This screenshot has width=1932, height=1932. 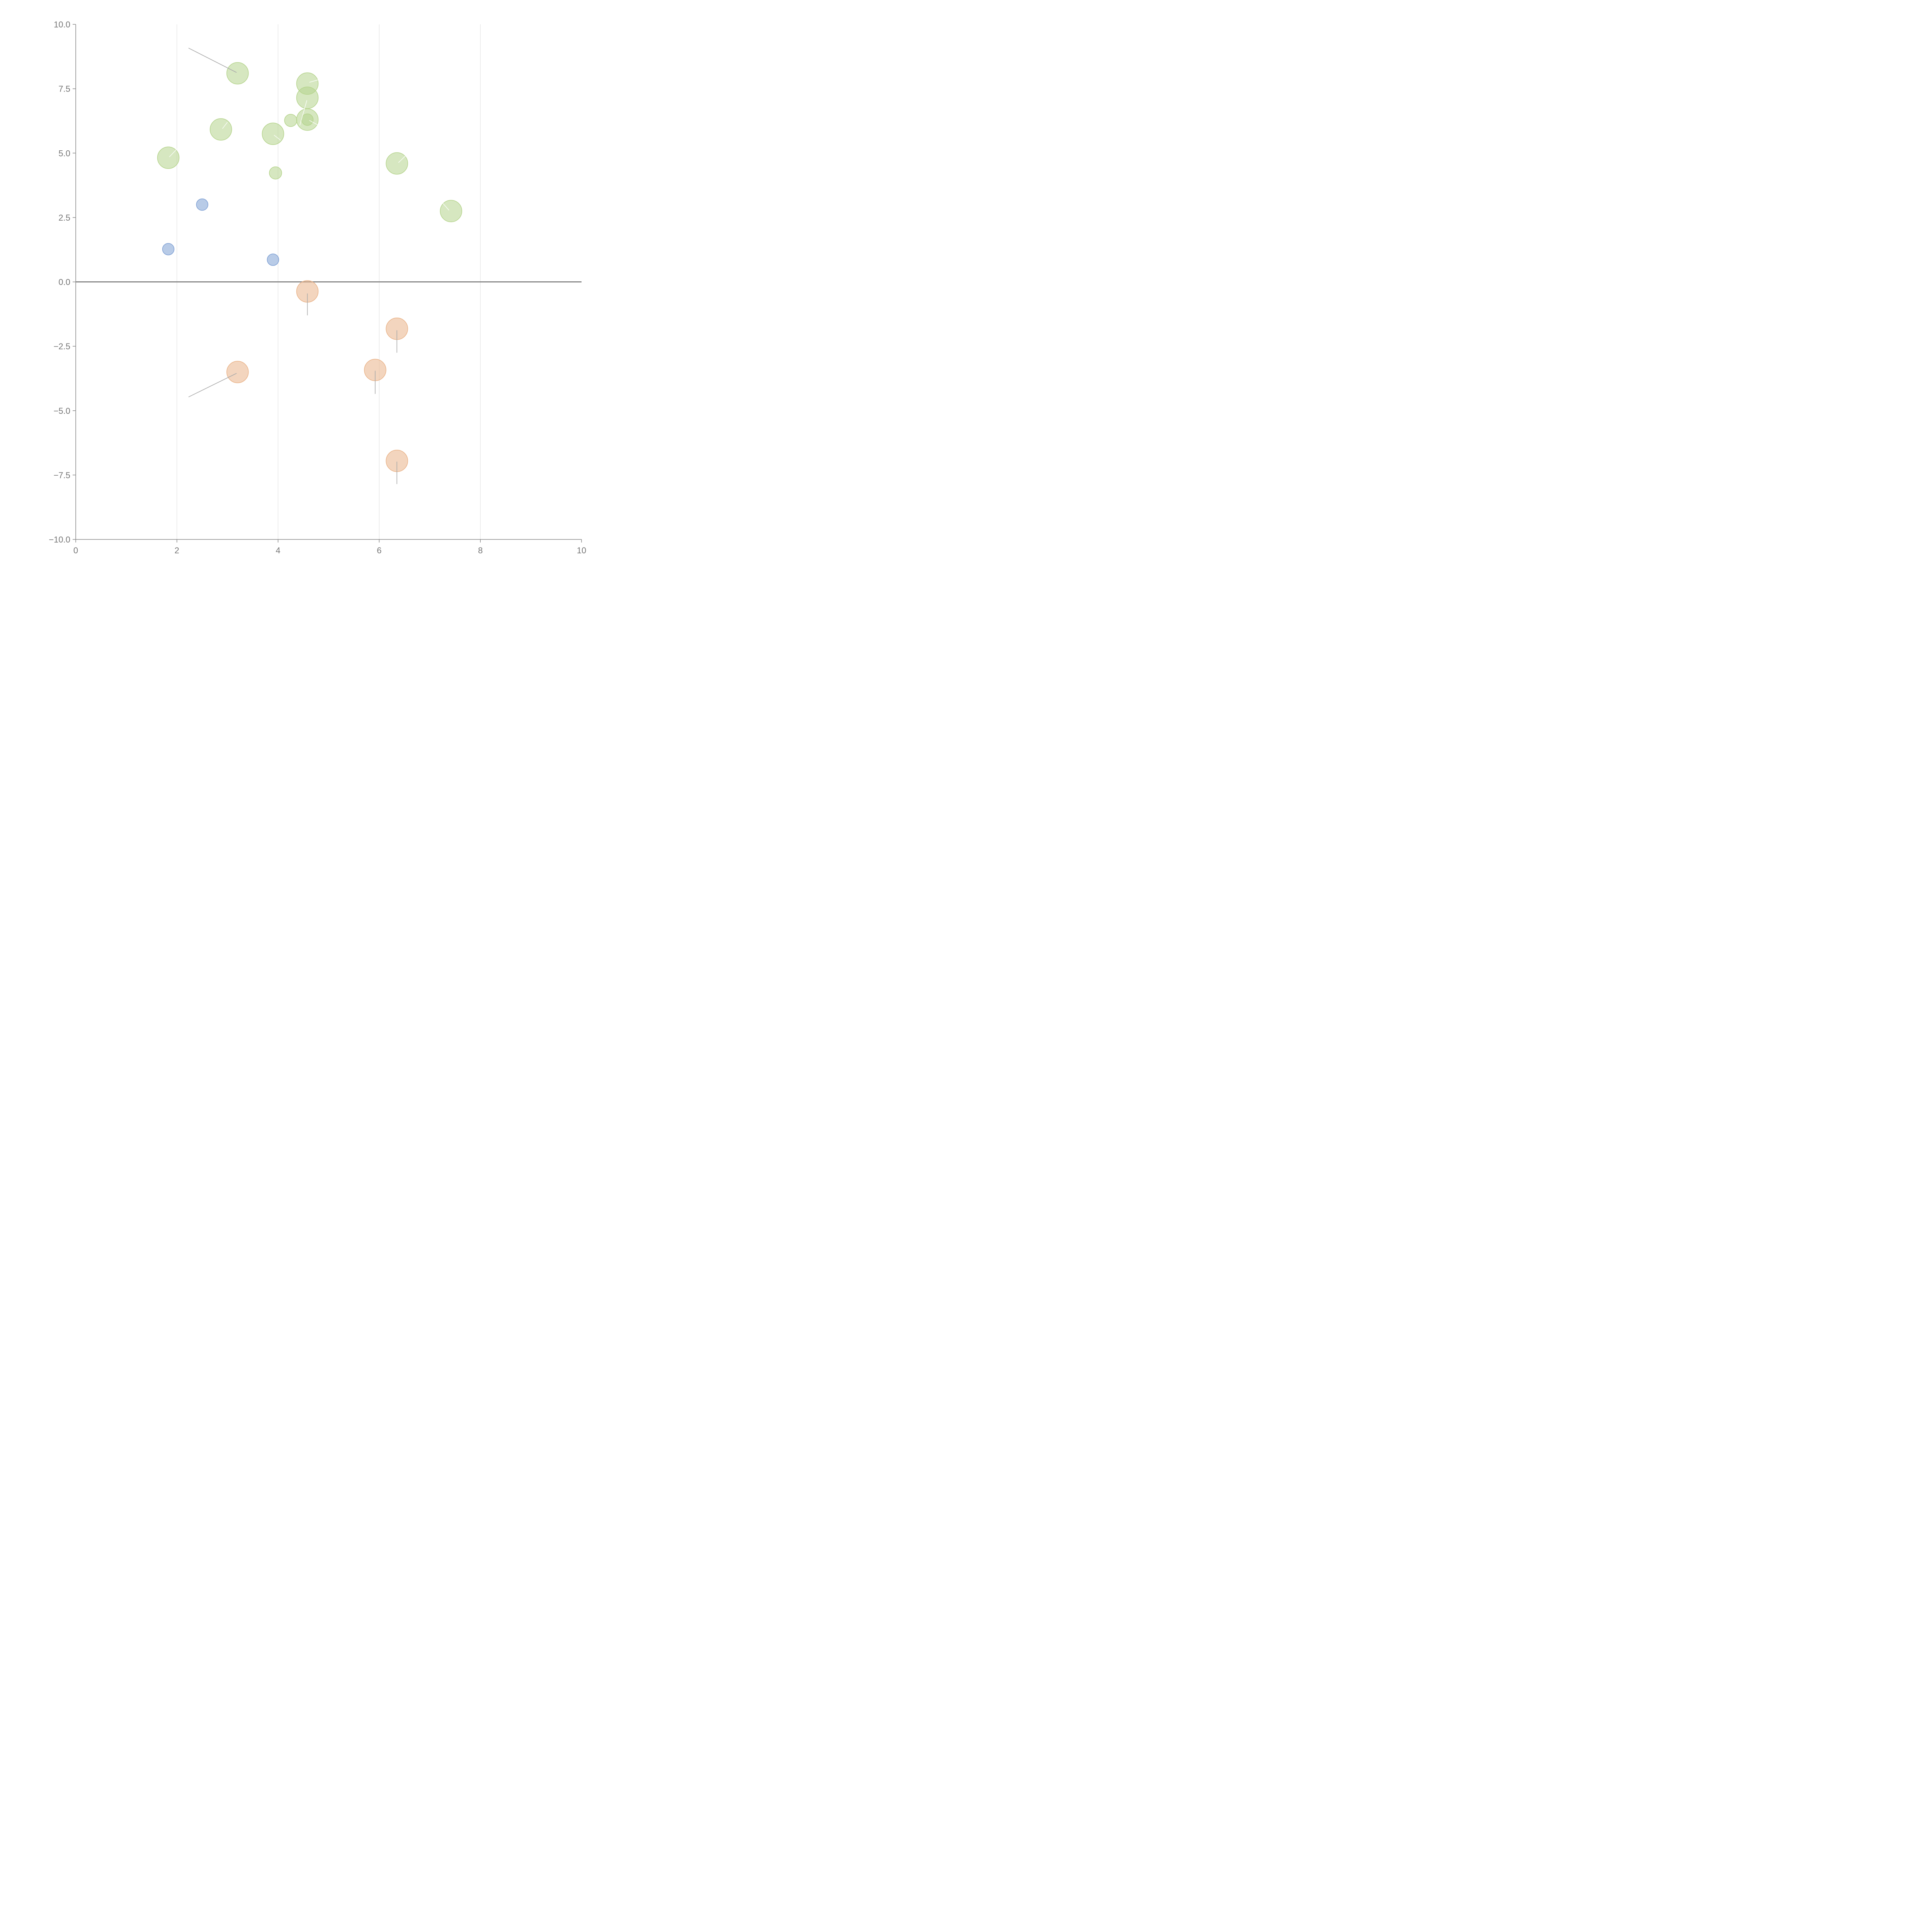 I want to click on axes-layer, so click(x=328, y=284).